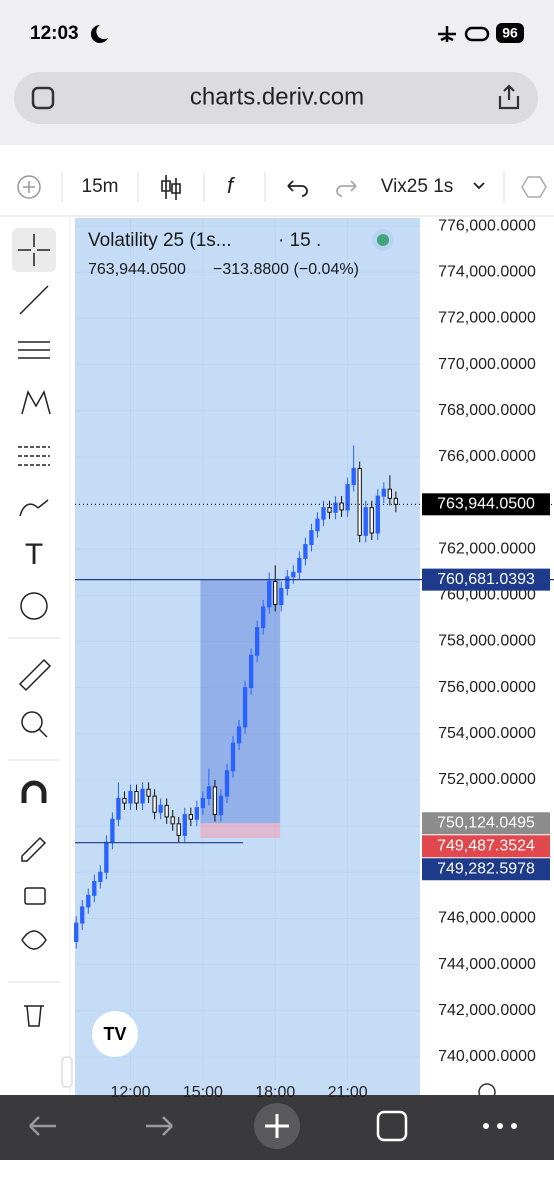 This screenshot has width=554, height=1200. I want to click on y-tick-label: 754,000.0000, so click(487, 733).